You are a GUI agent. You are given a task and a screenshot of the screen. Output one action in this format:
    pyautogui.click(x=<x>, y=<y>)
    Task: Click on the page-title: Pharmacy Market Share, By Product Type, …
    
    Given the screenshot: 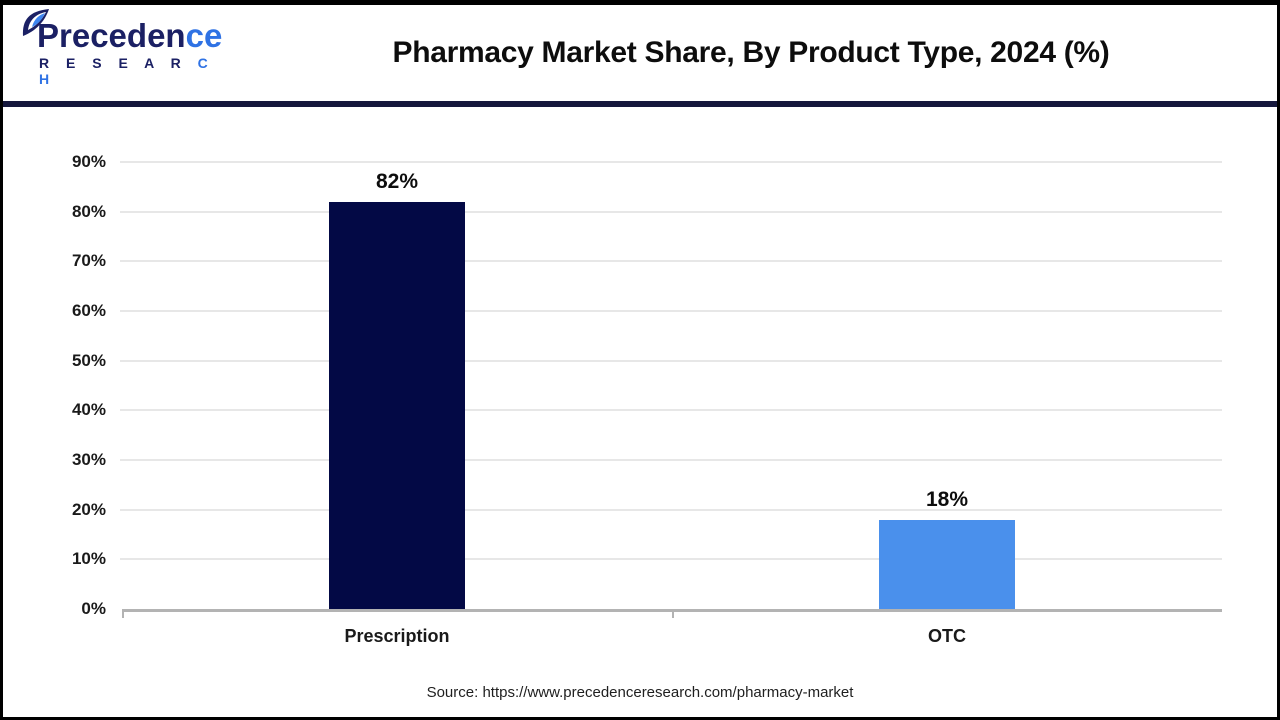 What is the action you would take?
    pyautogui.click(x=751, y=52)
    